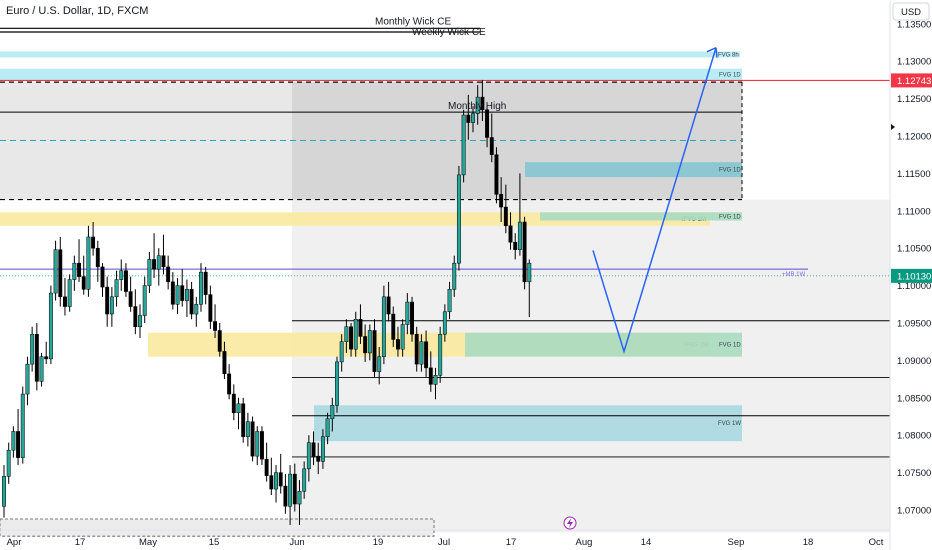 The width and height of the screenshot is (932, 550). What do you see at coordinates (914, 249) in the screenshot?
I see `y-tick-label: 1.10500` at bounding box center [914, 249].